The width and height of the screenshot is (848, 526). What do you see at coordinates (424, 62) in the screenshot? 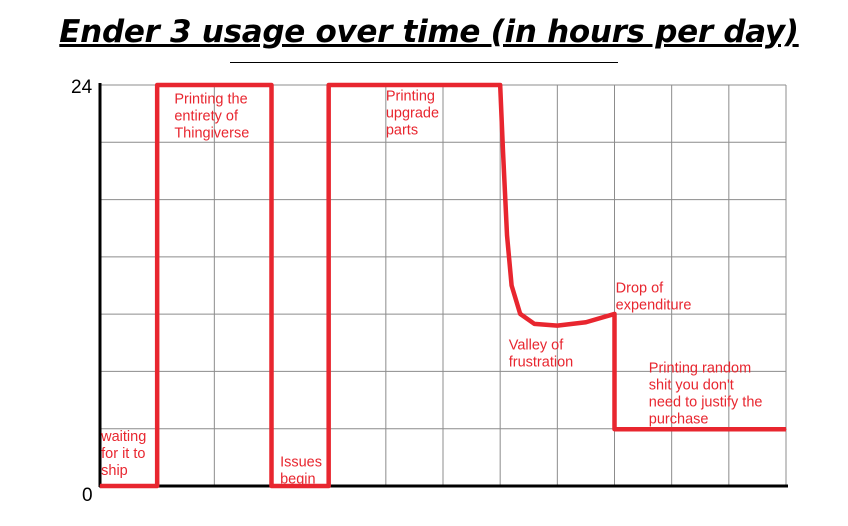
I see `title-underline-rule` at bounding box center [424, 62].